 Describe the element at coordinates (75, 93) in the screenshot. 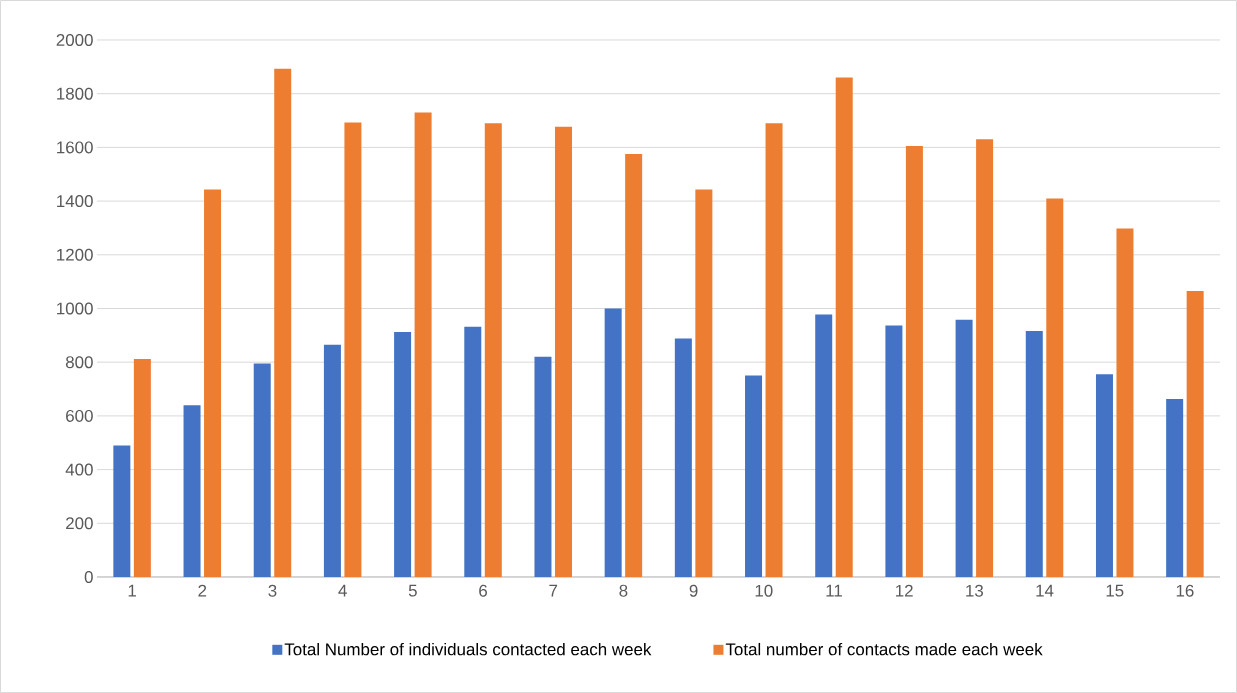

I see `y-tick-label: 1800` at that location.